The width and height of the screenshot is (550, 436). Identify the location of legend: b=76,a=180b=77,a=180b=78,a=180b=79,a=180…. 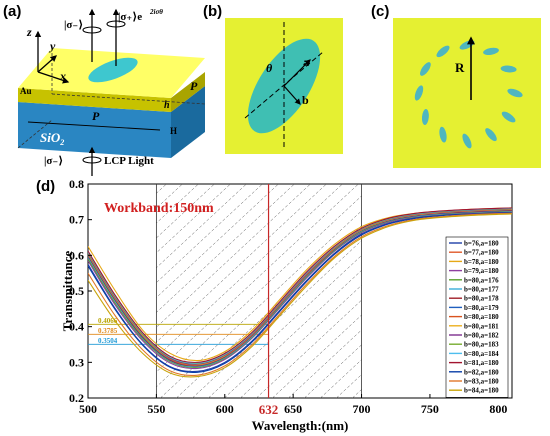
(477, 317).